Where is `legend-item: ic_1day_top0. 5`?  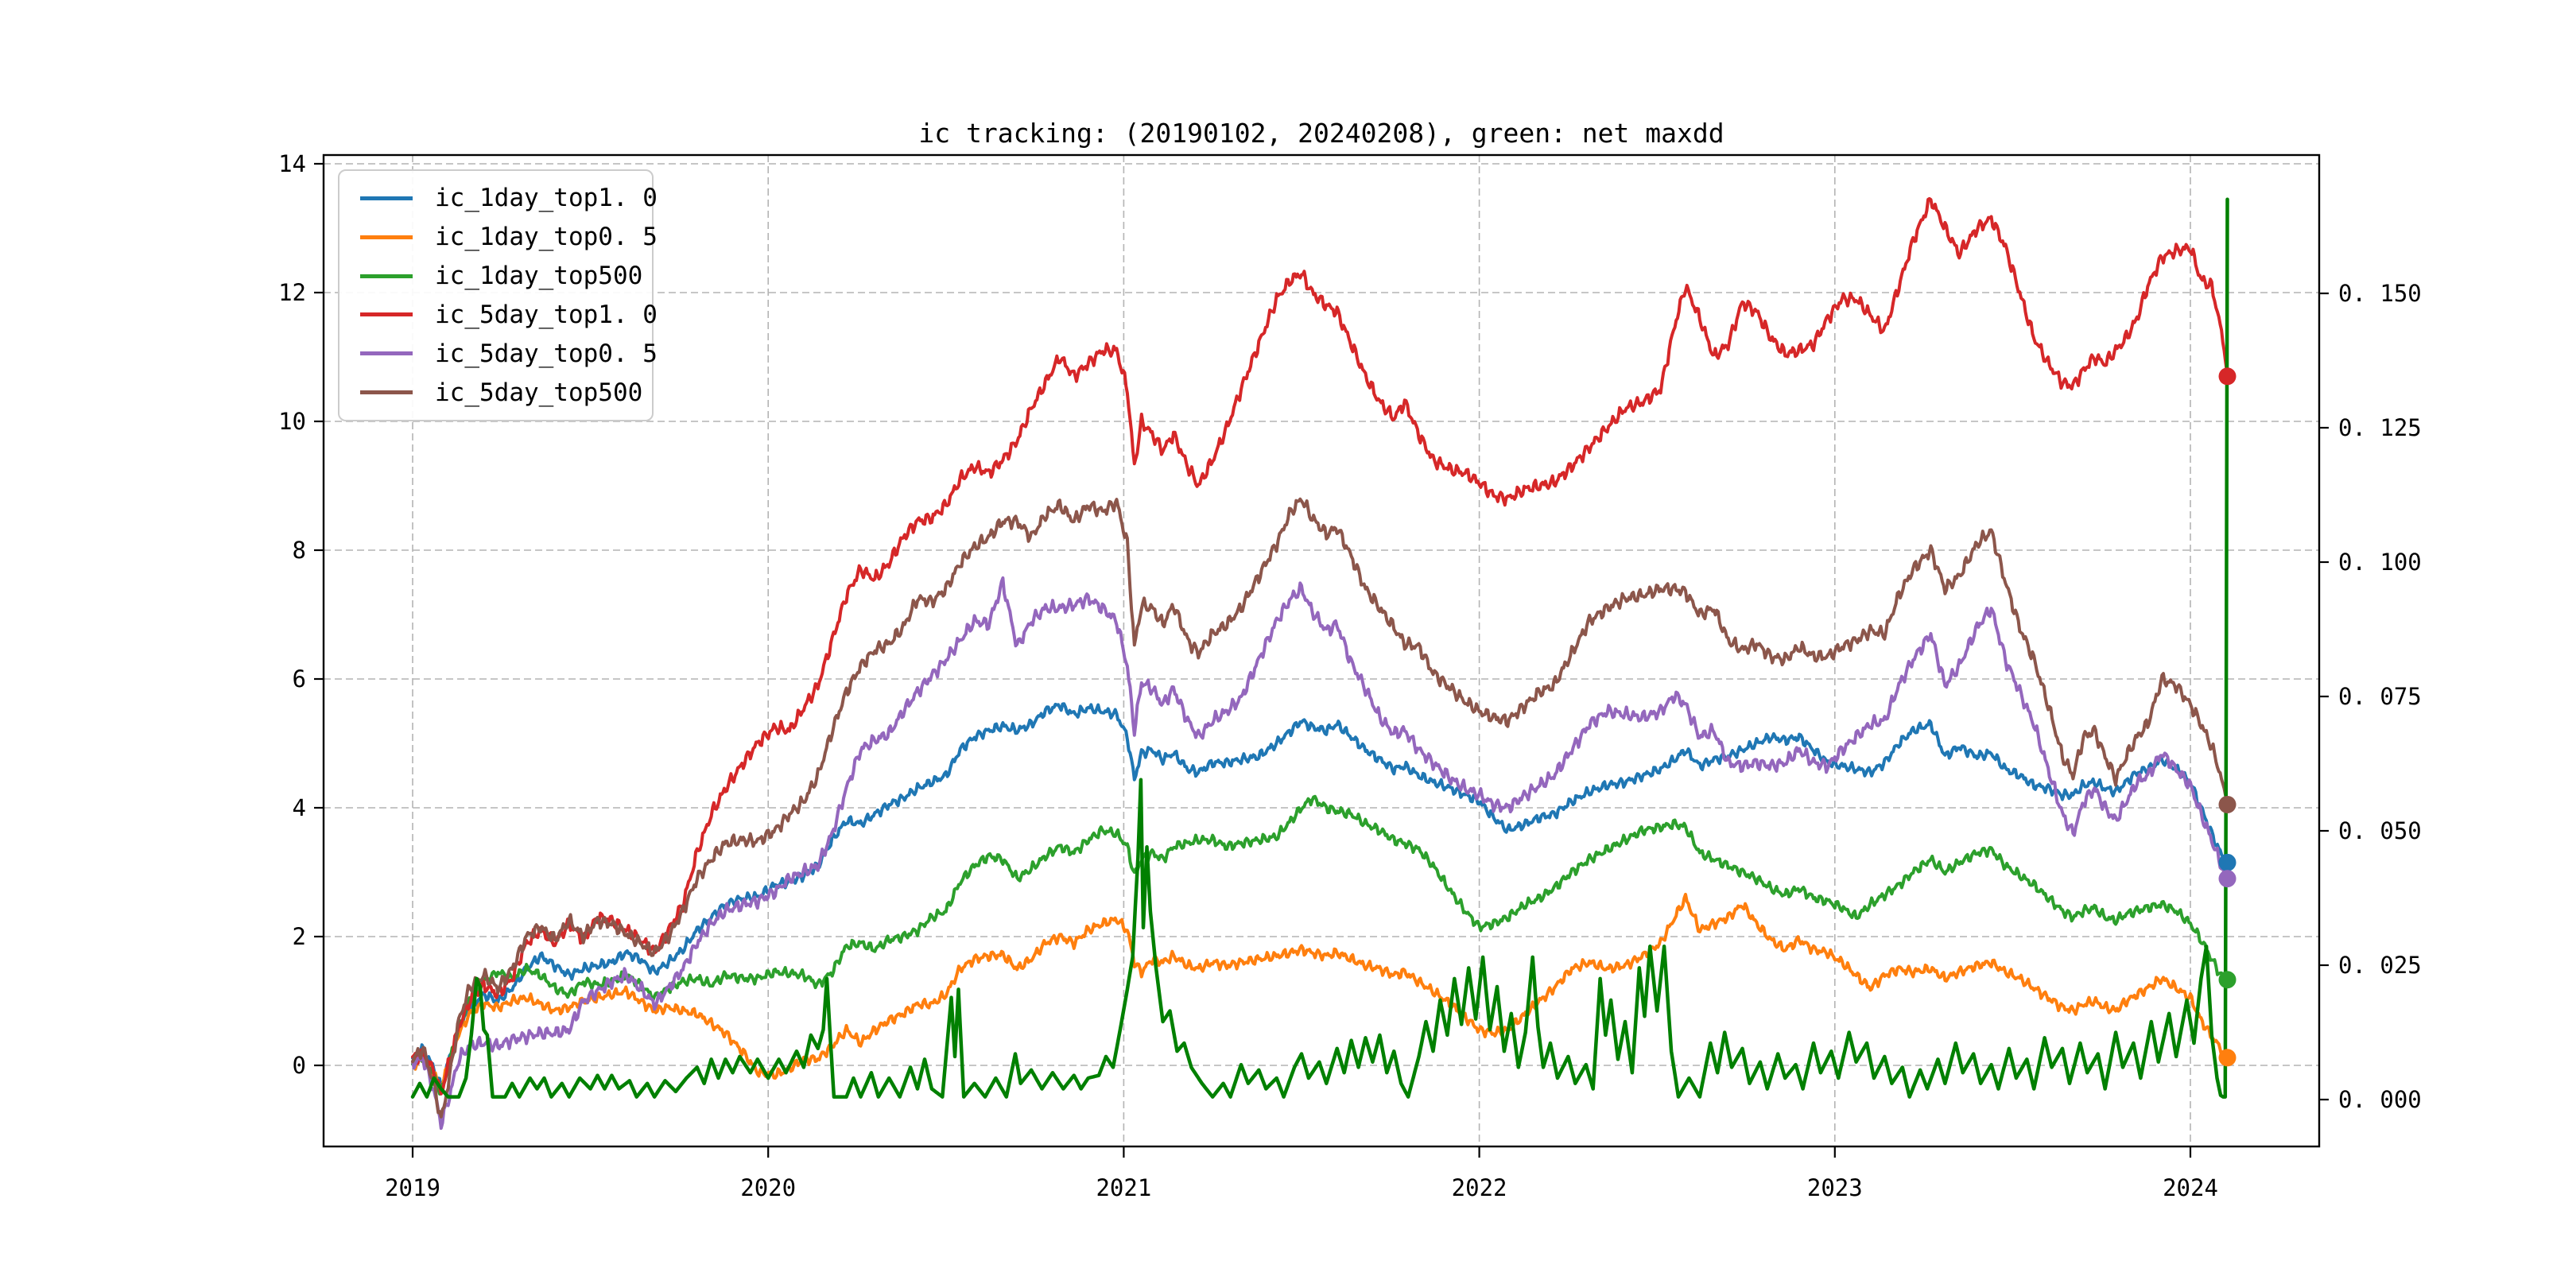 legend-item: ic_1day_top0. 5 is located at coordinates (499, 237).